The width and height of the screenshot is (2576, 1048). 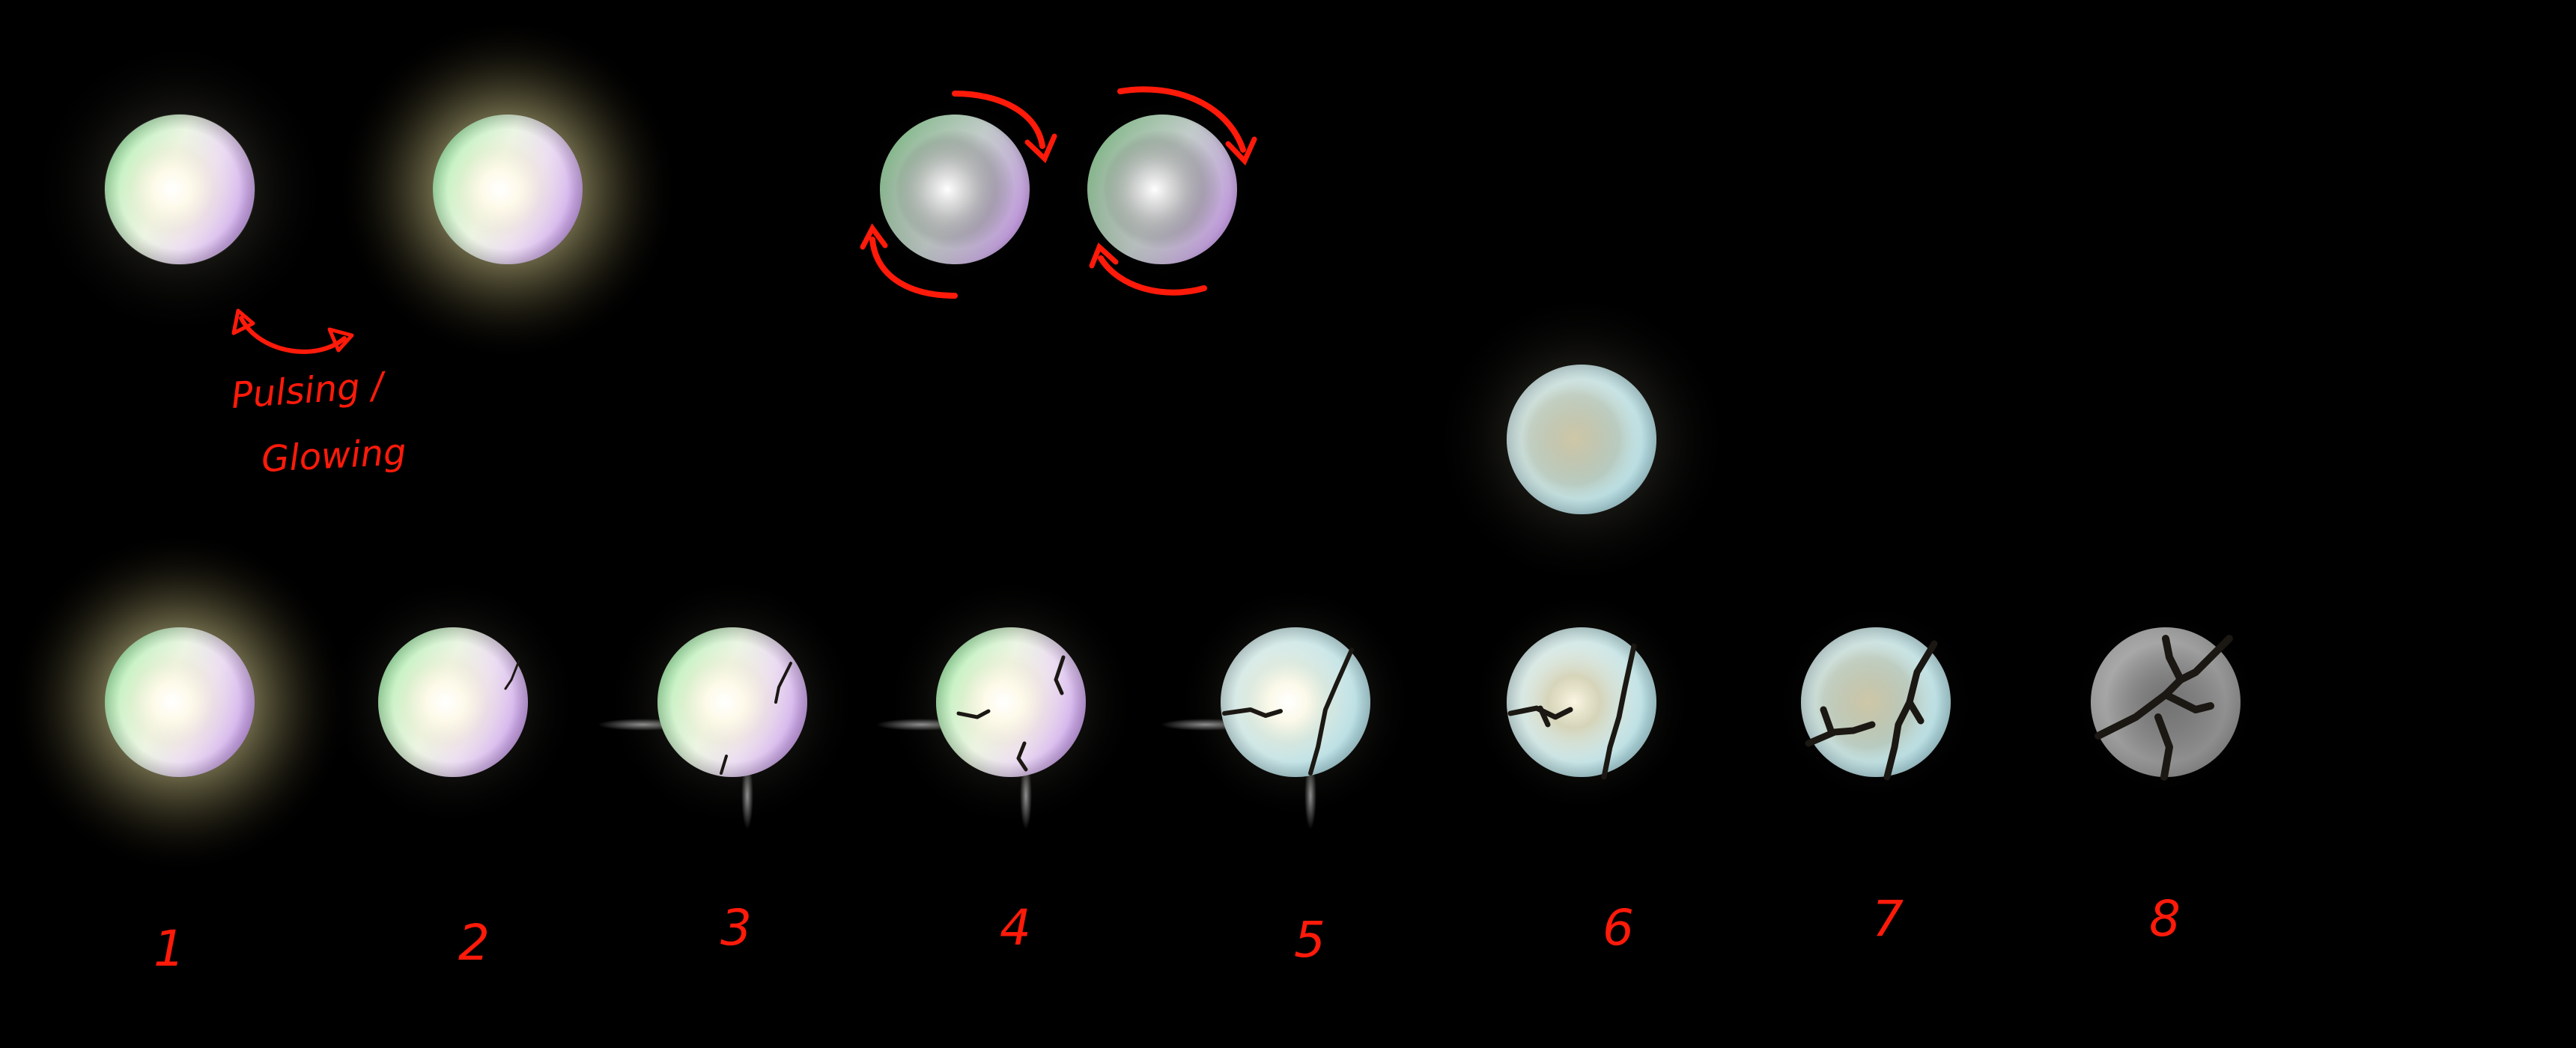 What do you see at coordinates (293, 335) in the screenshot?
I see `double-arrow-icon` at bounding box center [293, 335].